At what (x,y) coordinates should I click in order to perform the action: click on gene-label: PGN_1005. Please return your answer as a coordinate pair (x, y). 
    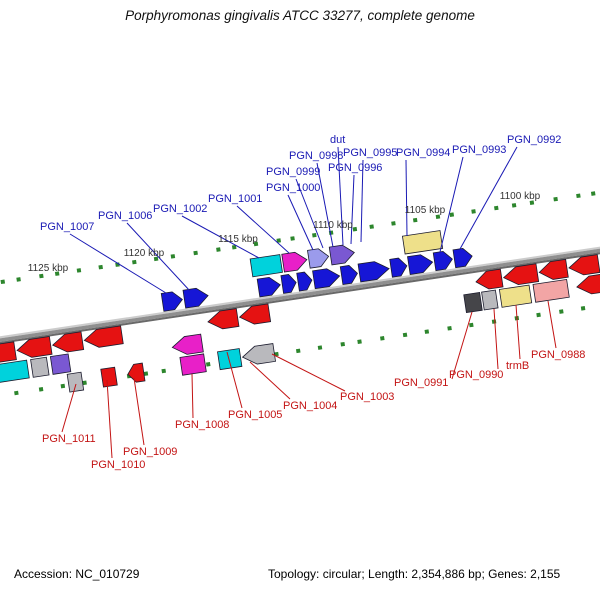
    Looking at the image, I should click on (255, 415).